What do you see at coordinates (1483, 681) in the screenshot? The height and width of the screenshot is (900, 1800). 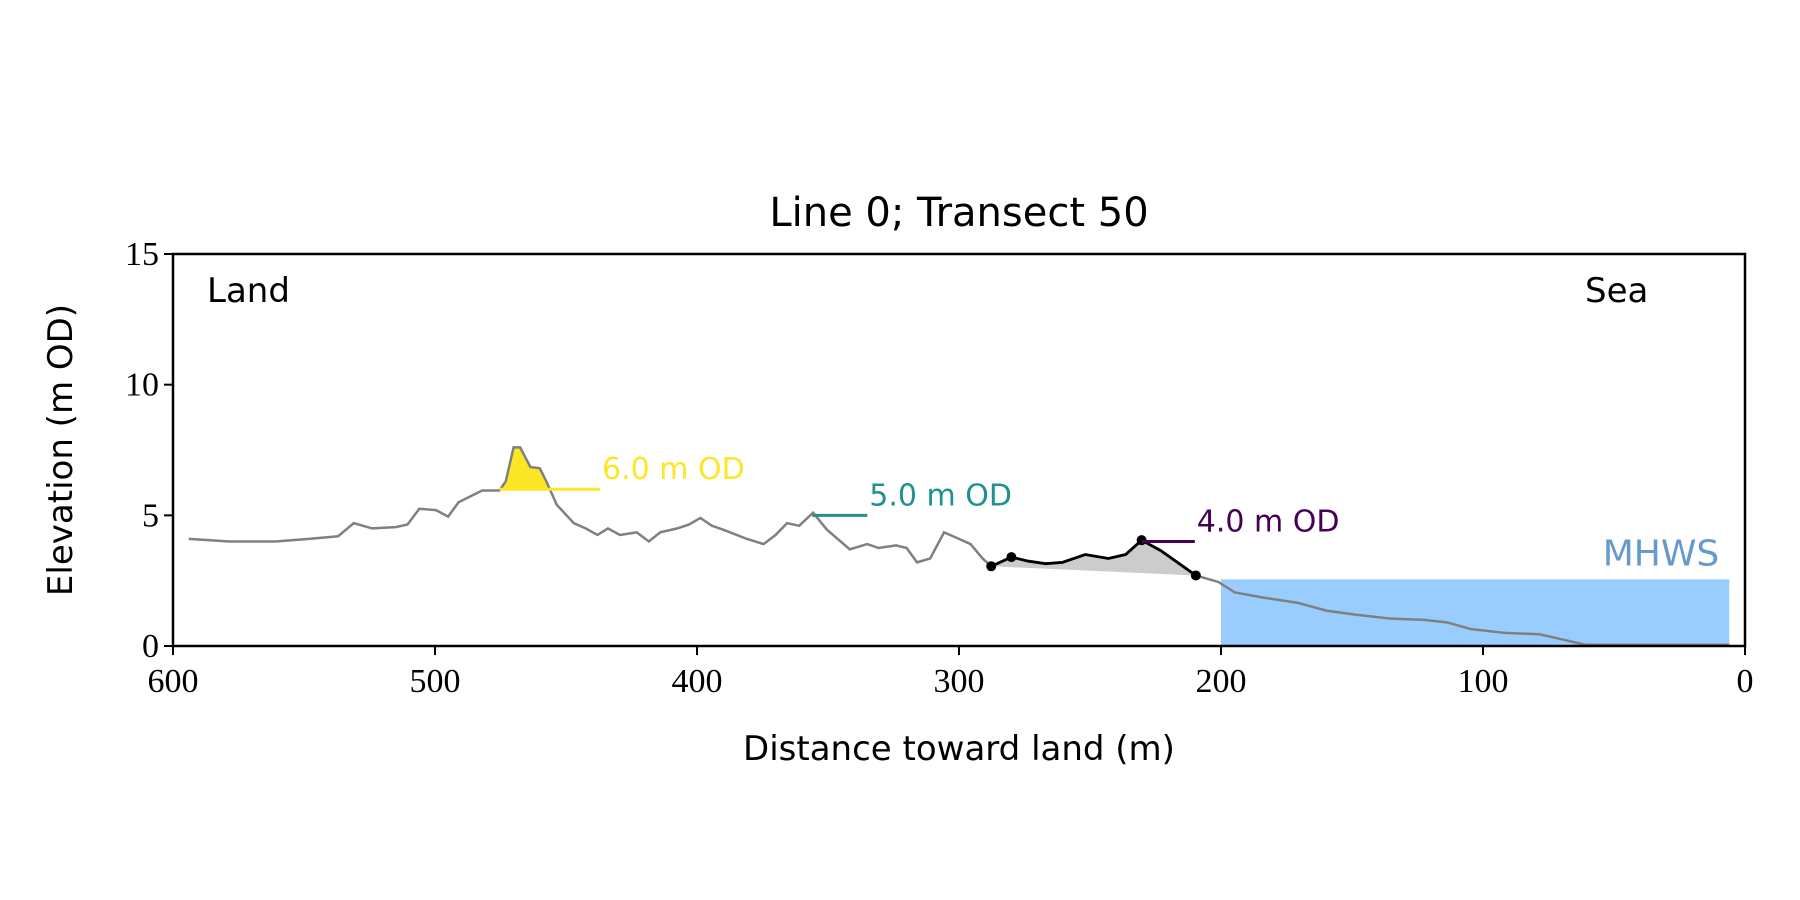 I see `x-tick-label: 100` at bounding box center [1483, 681].